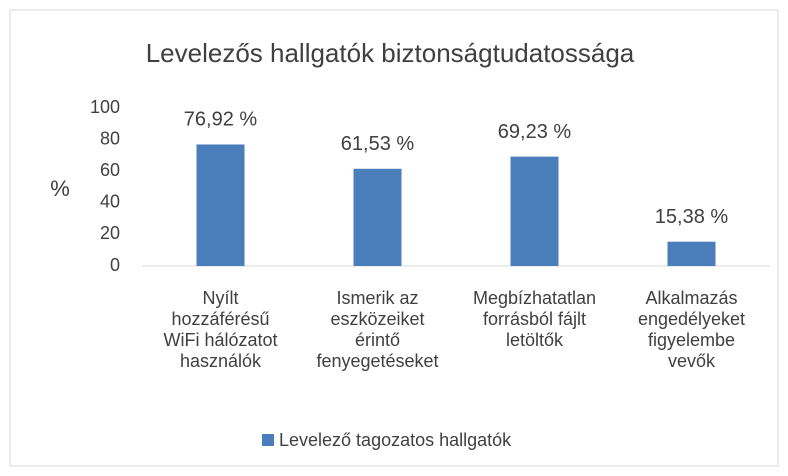 Image resolution: width=788 pixels, height=476 pixels. I want to click on data-label: 76,92 %, so click(221, 120).